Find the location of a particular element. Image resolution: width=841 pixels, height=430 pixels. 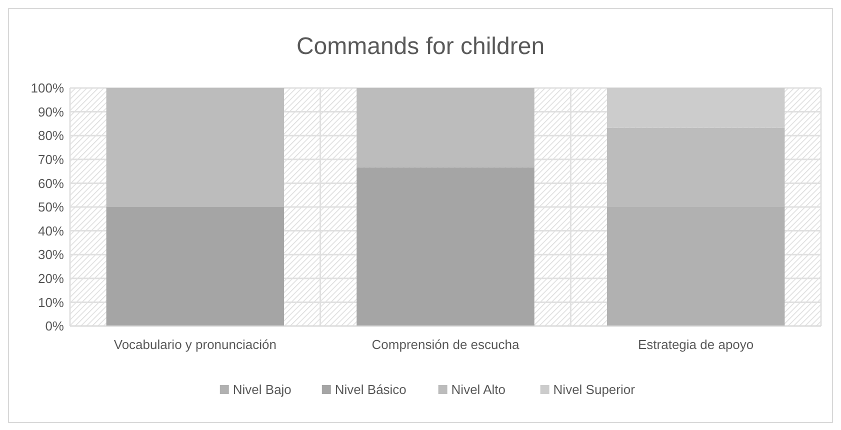

legend-label: Nivel Bajo is located at coordinates (262, 389).